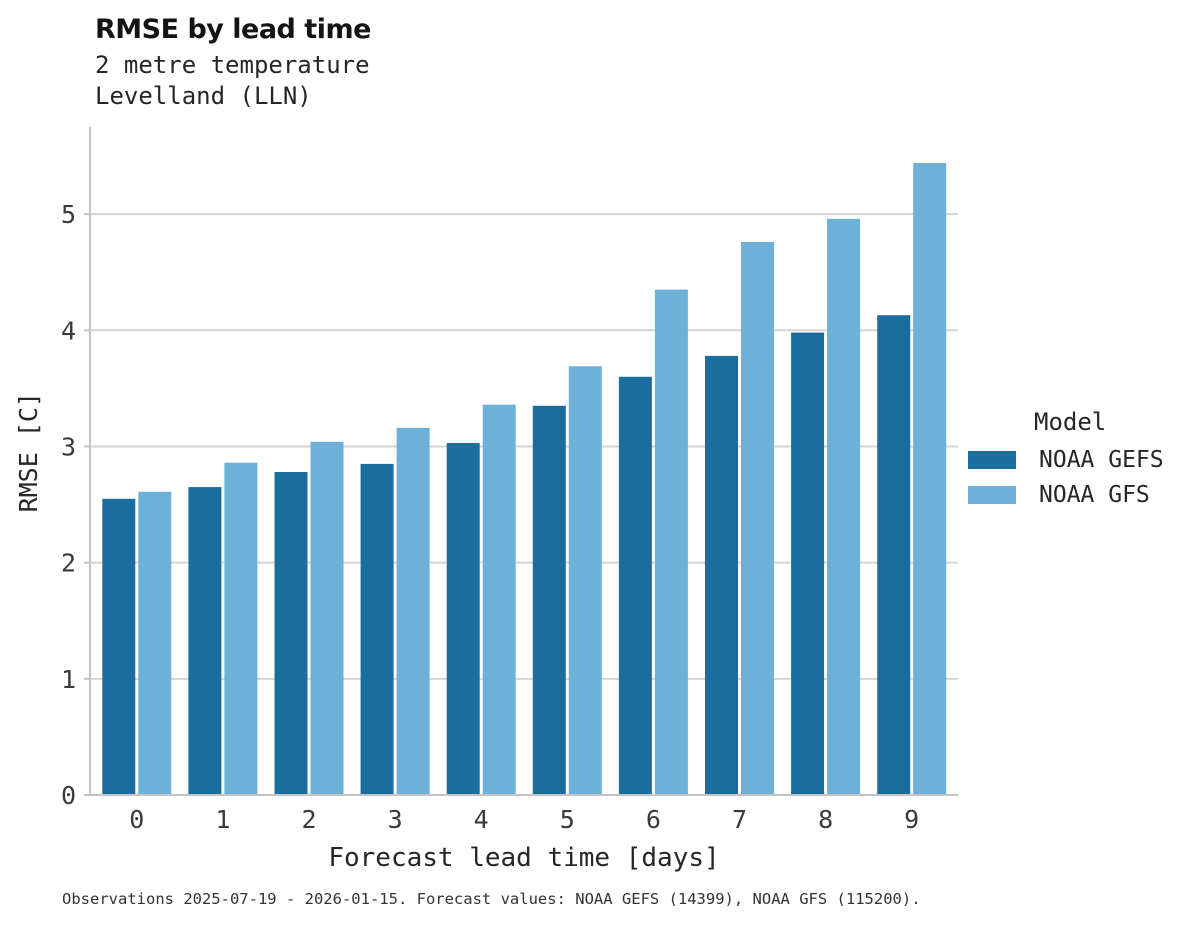 Image resolution: width=1195 pixels, height=928 pixels. Describe the element at coordinates (68, 214) in the screenshot. I see `y-tick-label-5: 5` at that location.